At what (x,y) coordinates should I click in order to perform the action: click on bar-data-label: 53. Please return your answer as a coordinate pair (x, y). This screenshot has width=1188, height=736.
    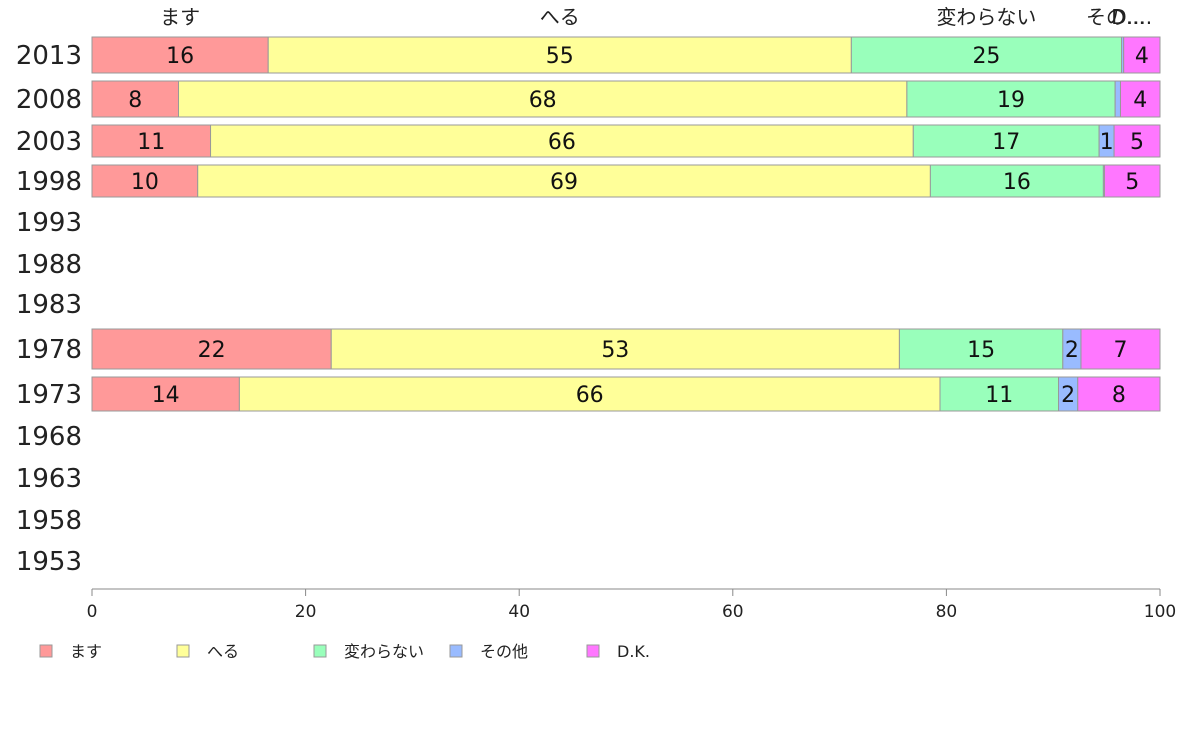
    Looking at the image, I should click on (615, 350).